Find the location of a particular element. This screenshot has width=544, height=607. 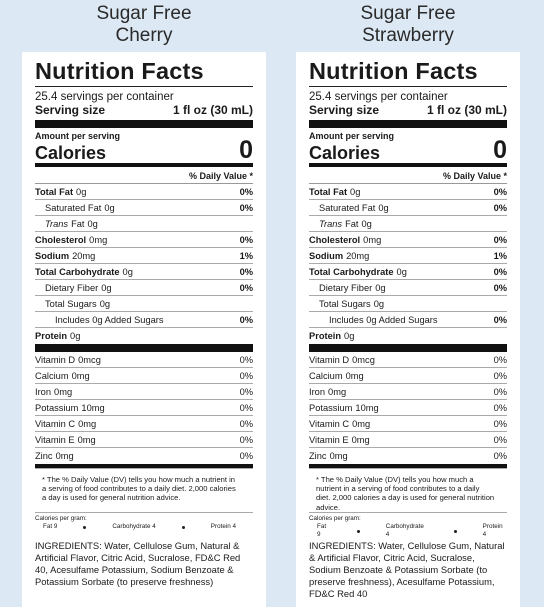

nutrient: Vitamin E 0mg is located at coordinates (339, 439).